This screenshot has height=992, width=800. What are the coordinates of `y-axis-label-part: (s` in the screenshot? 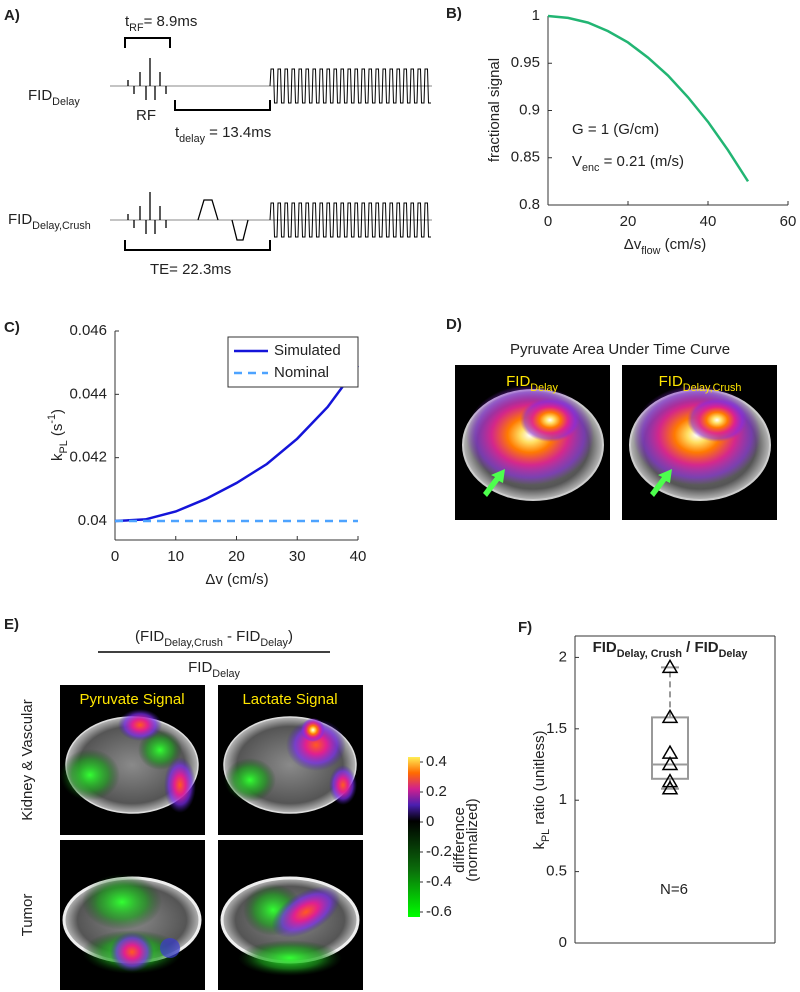 It's located at (57, 432).